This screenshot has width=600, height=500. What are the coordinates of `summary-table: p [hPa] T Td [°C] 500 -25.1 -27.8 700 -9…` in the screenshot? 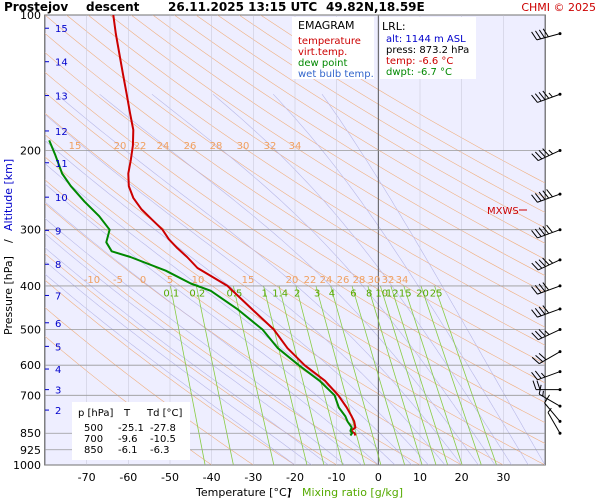 It's located at (131, 431).